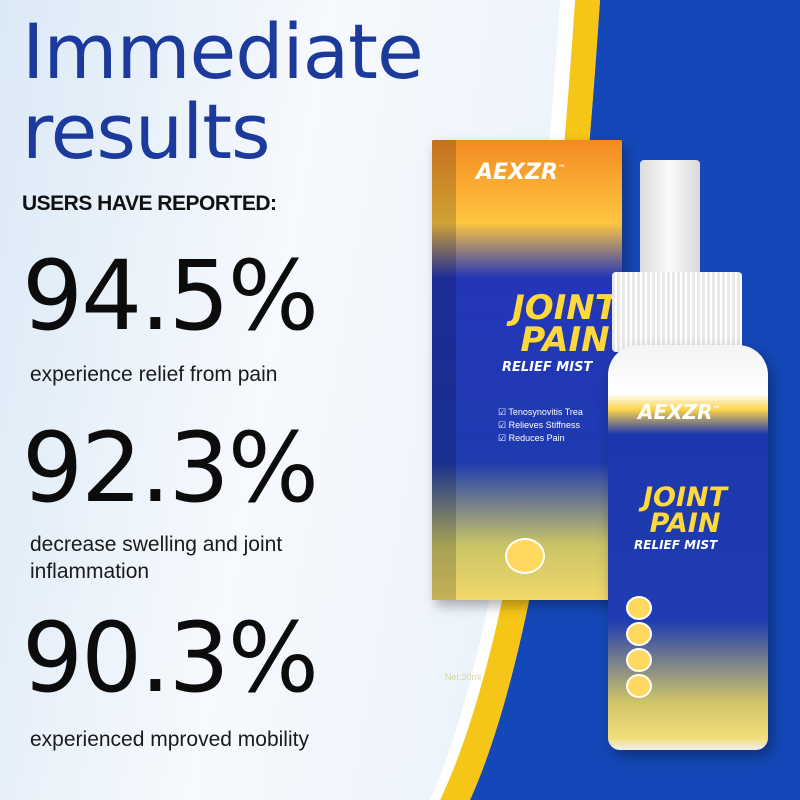  What do you see at coordinates (565, 308) in the screenshot?
I see `box-name-1: JOINT` at bounding box center [565, 308].